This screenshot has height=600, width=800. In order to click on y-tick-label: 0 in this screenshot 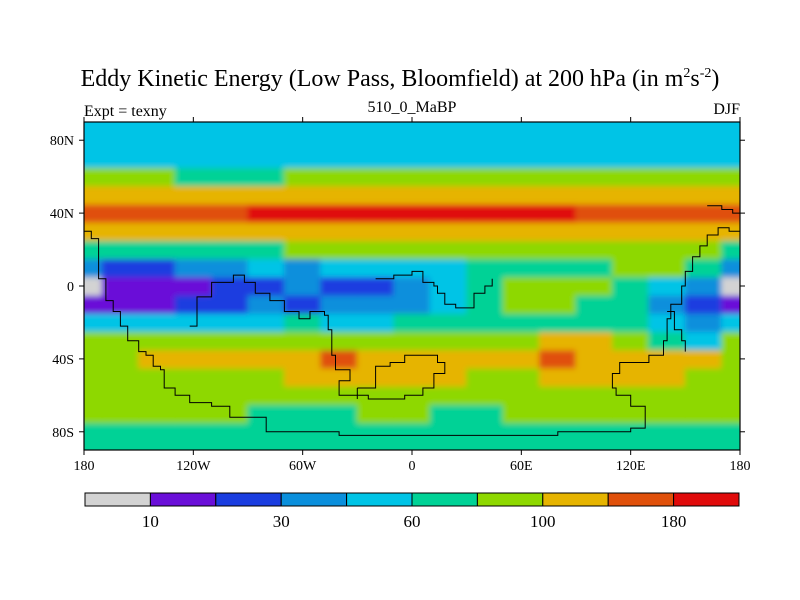, I will do `click(70, 287)`.